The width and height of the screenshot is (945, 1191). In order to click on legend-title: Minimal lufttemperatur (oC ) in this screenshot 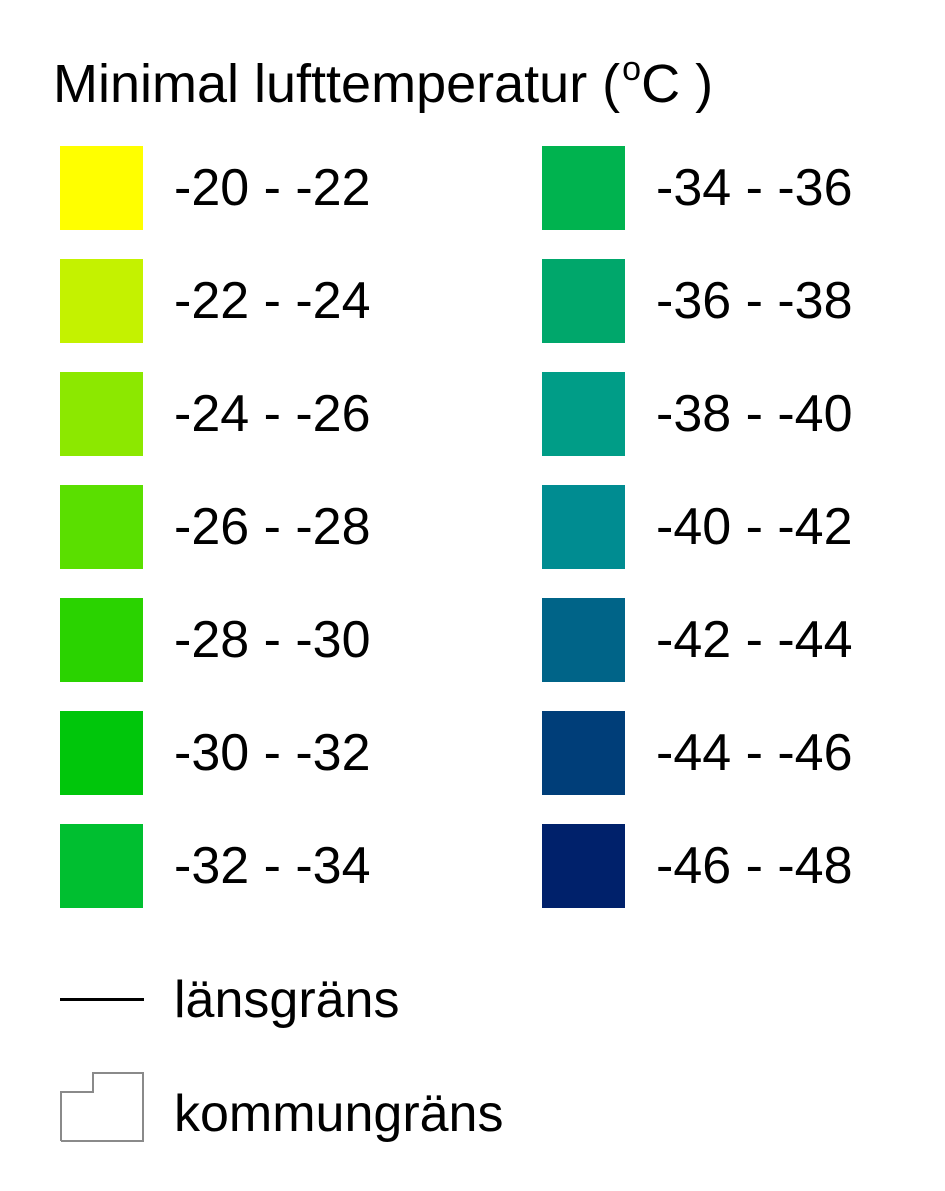, I will do `click(383, 86)`.